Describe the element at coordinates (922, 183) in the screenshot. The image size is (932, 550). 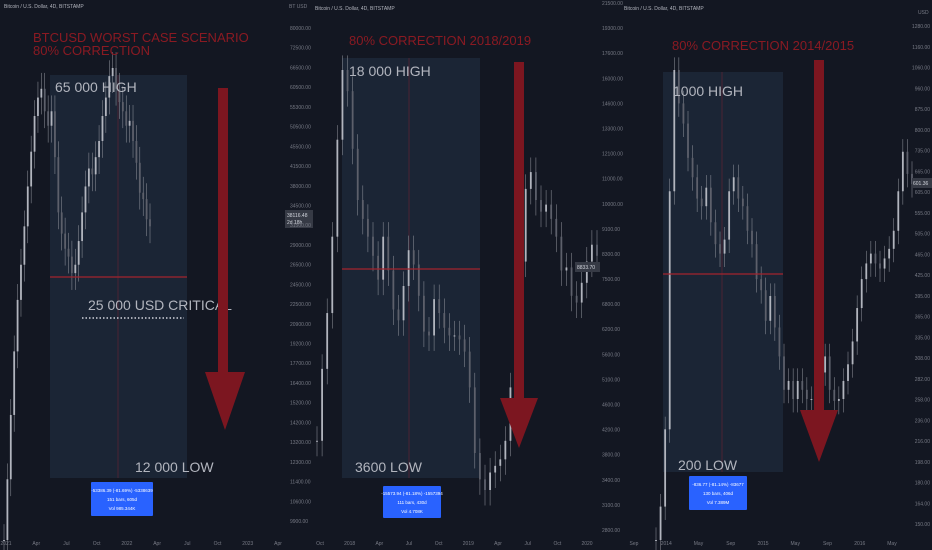
I see `current-price-tag: 601.36` at that location.